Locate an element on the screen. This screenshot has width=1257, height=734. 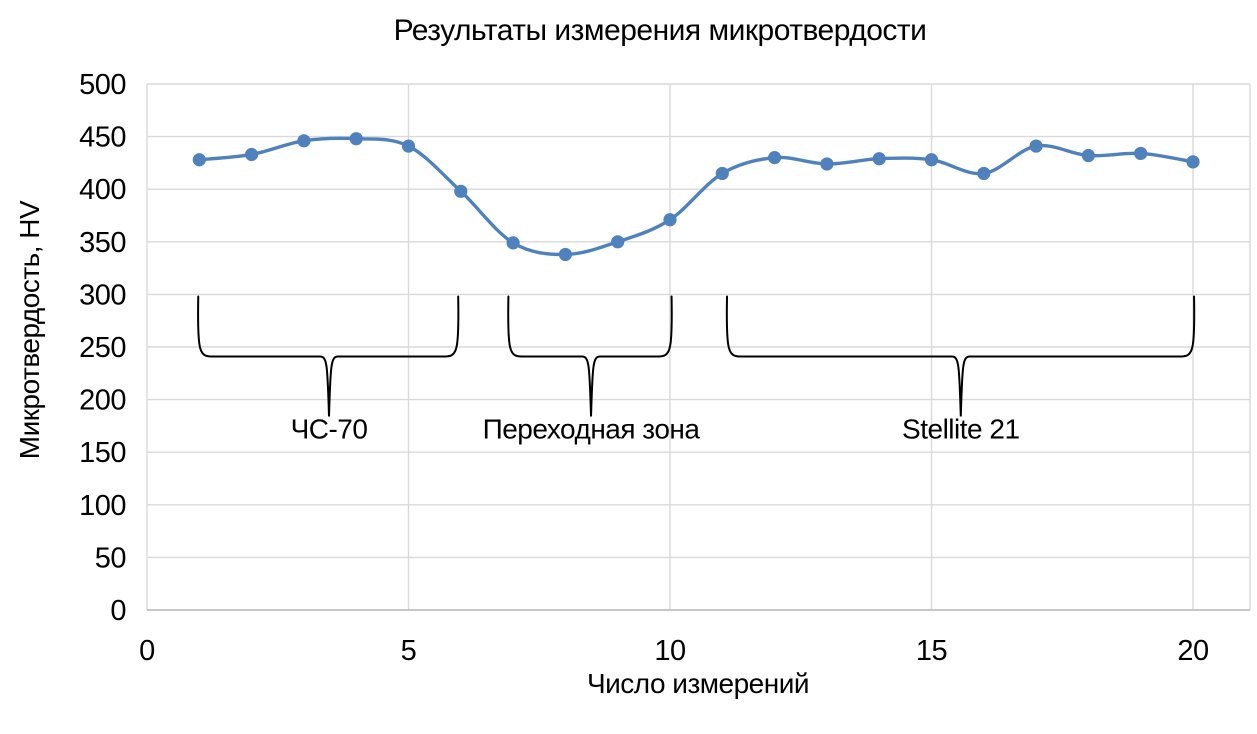
series-line is located at coordinates (696, 196).